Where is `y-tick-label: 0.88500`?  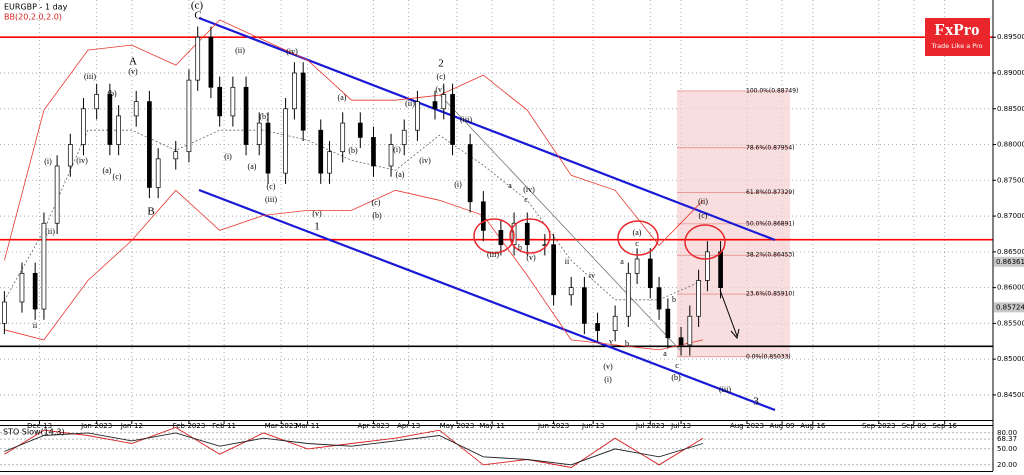
y-tick-label: 0.88500 is located at coordinates (1010, 109).